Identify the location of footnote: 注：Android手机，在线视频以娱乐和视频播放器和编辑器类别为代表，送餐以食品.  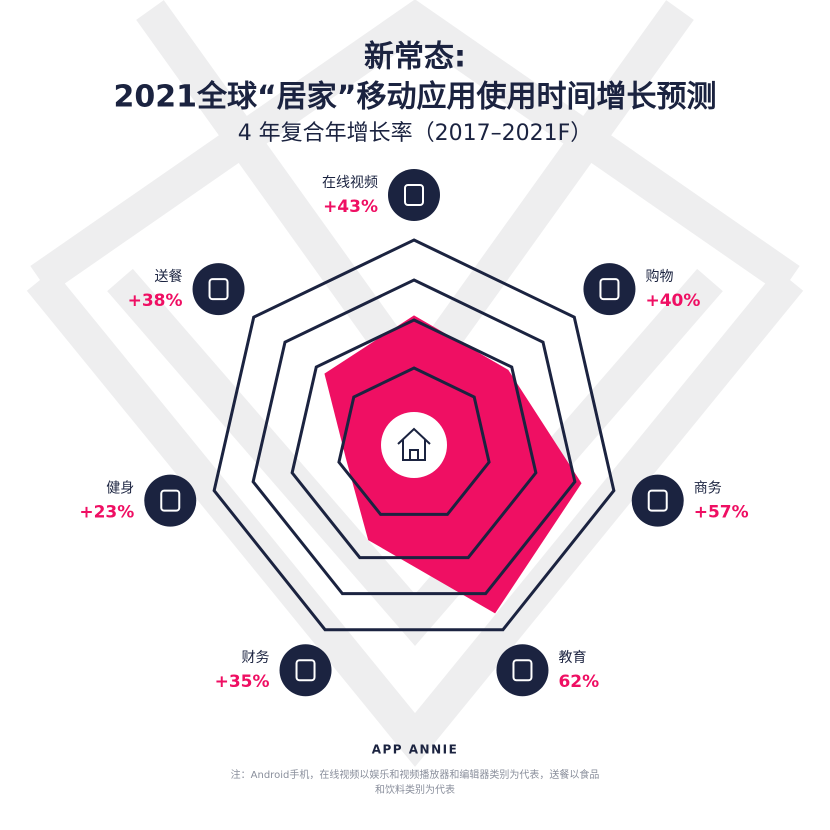
(415, 774).